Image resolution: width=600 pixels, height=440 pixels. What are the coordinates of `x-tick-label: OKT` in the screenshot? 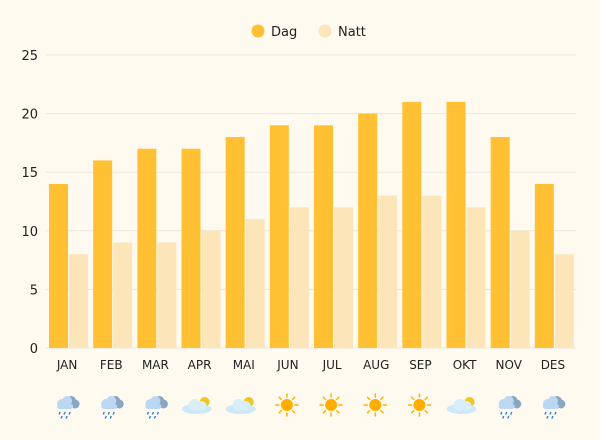 It's located at (465, 365).